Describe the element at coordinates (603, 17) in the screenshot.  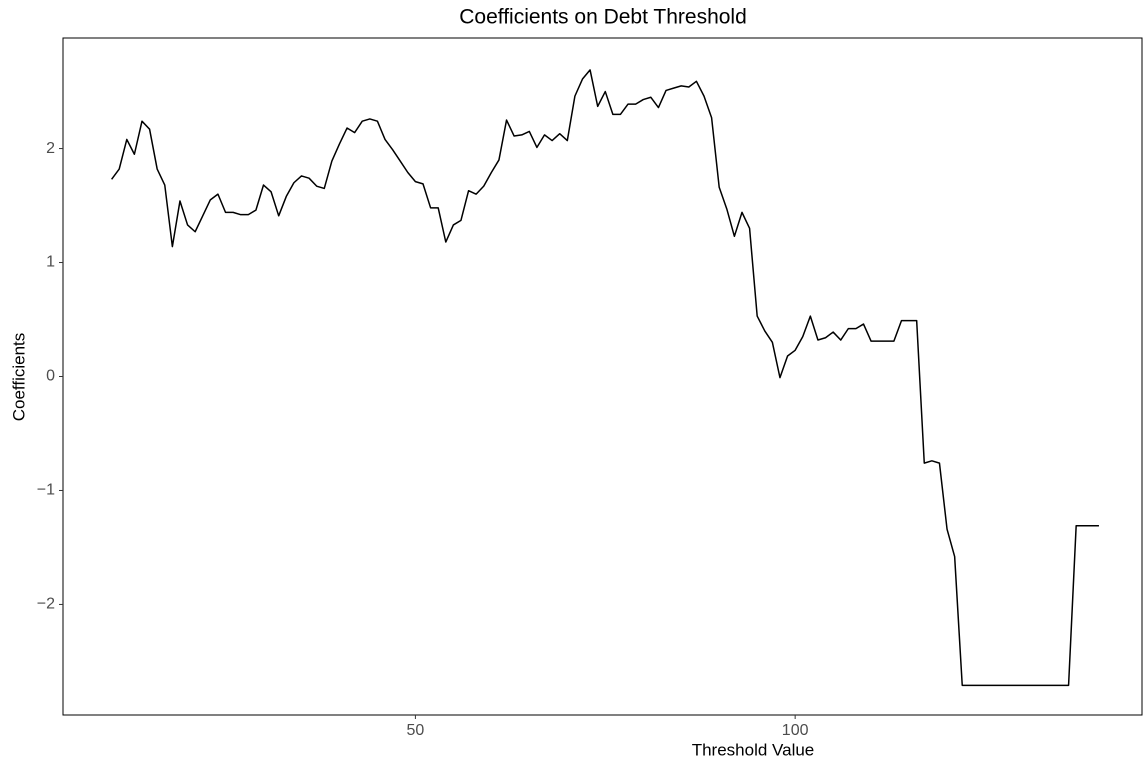
I see `chart-title: Coefficients on Debt Threshold` at that location.